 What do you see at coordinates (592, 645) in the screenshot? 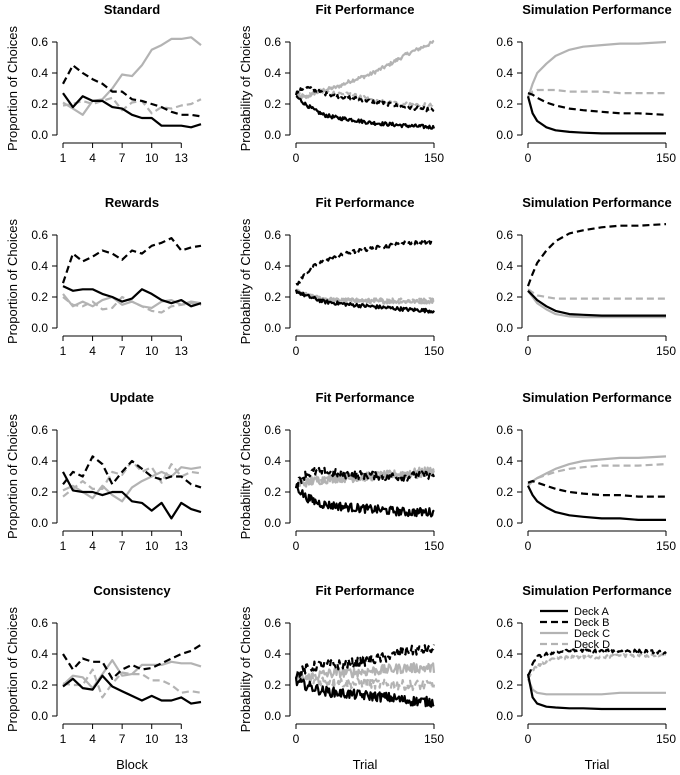
I see `legend-label-deck-d: Deck D` at bounding box center [592, 645].